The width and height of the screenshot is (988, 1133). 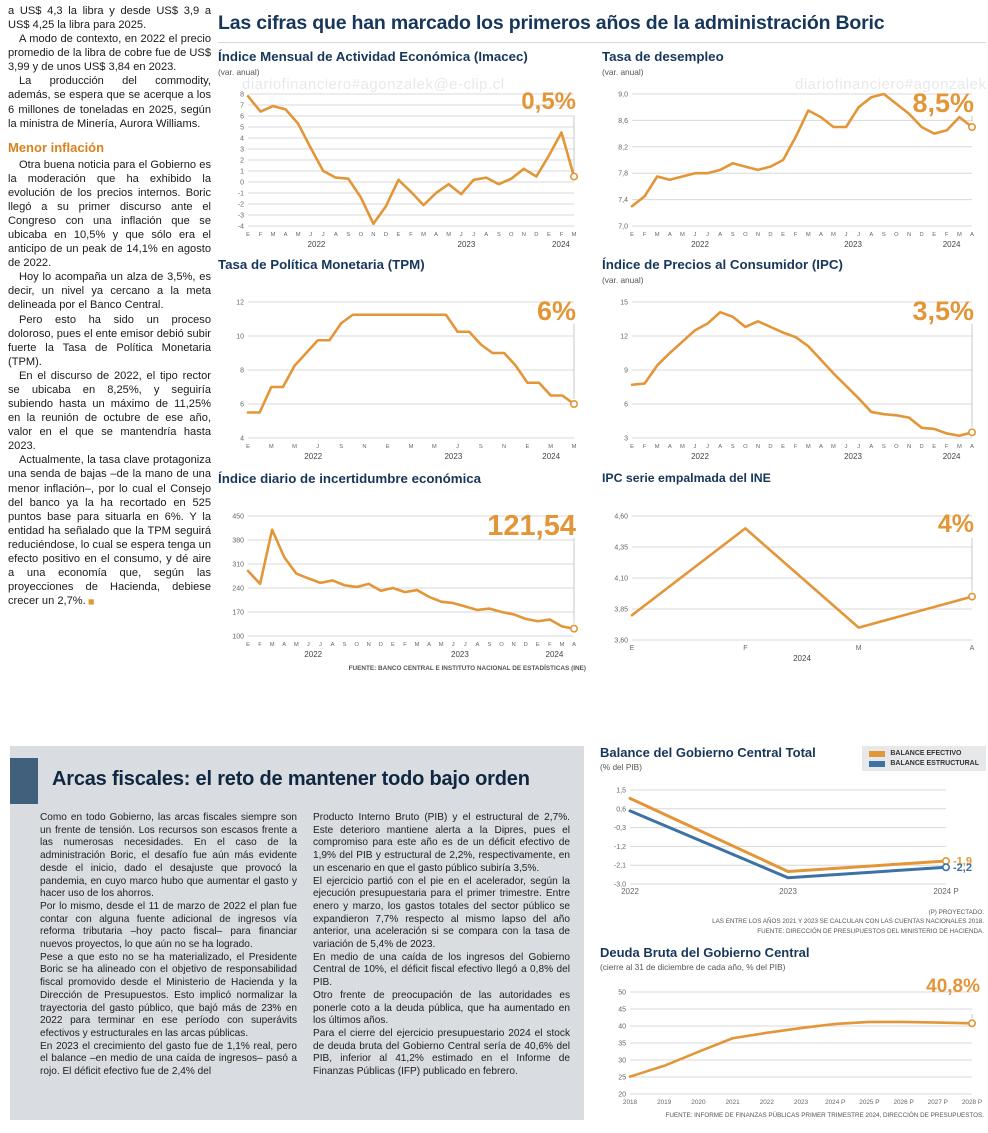 What do you see at coordinates (624, 337) in the screenshot?
I see `svg-text: 12` at bounding box center [624, 337].